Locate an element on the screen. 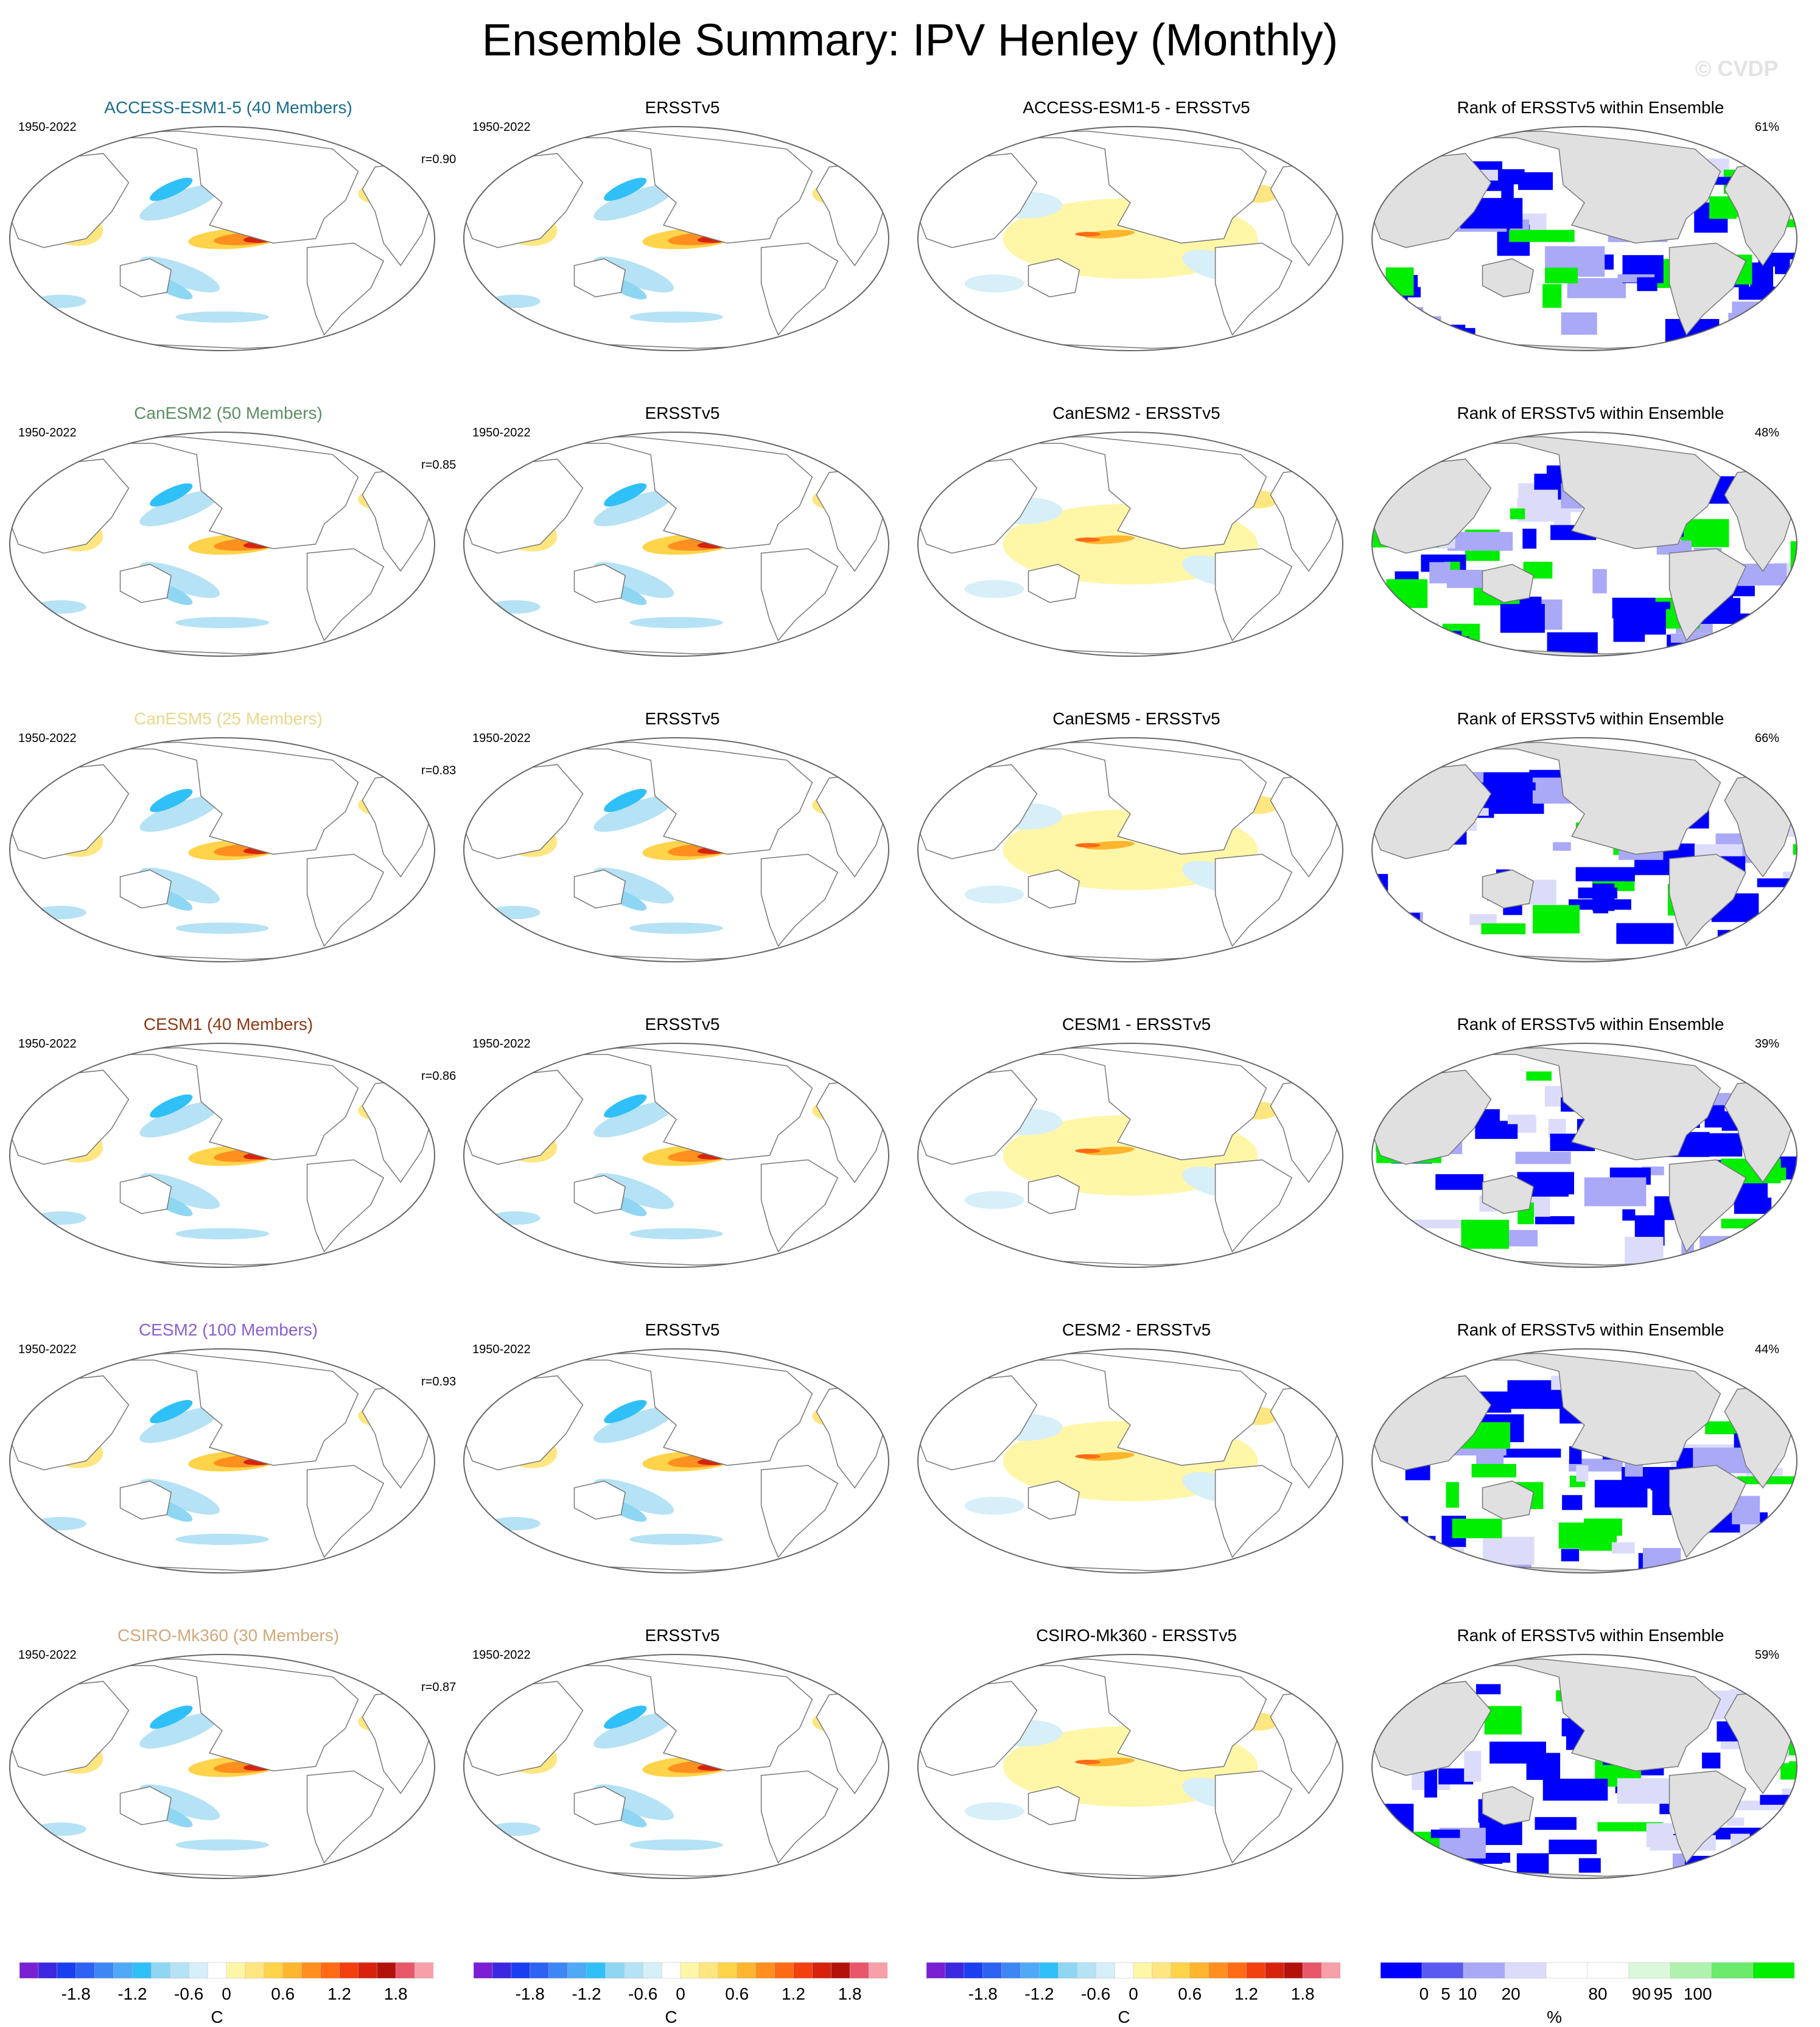 The image size is (1820, 2027). pattern-correlation: r=0.93 is located at coordinates (439, 1382).